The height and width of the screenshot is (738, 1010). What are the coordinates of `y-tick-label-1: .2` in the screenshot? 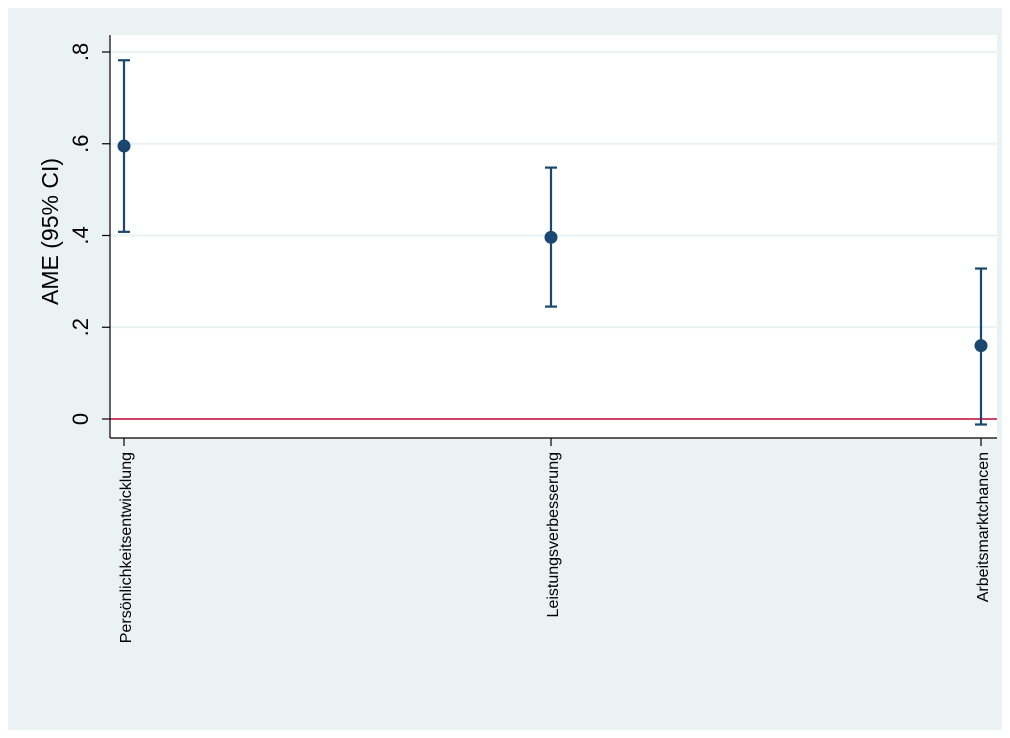 It's located at (80, 327).